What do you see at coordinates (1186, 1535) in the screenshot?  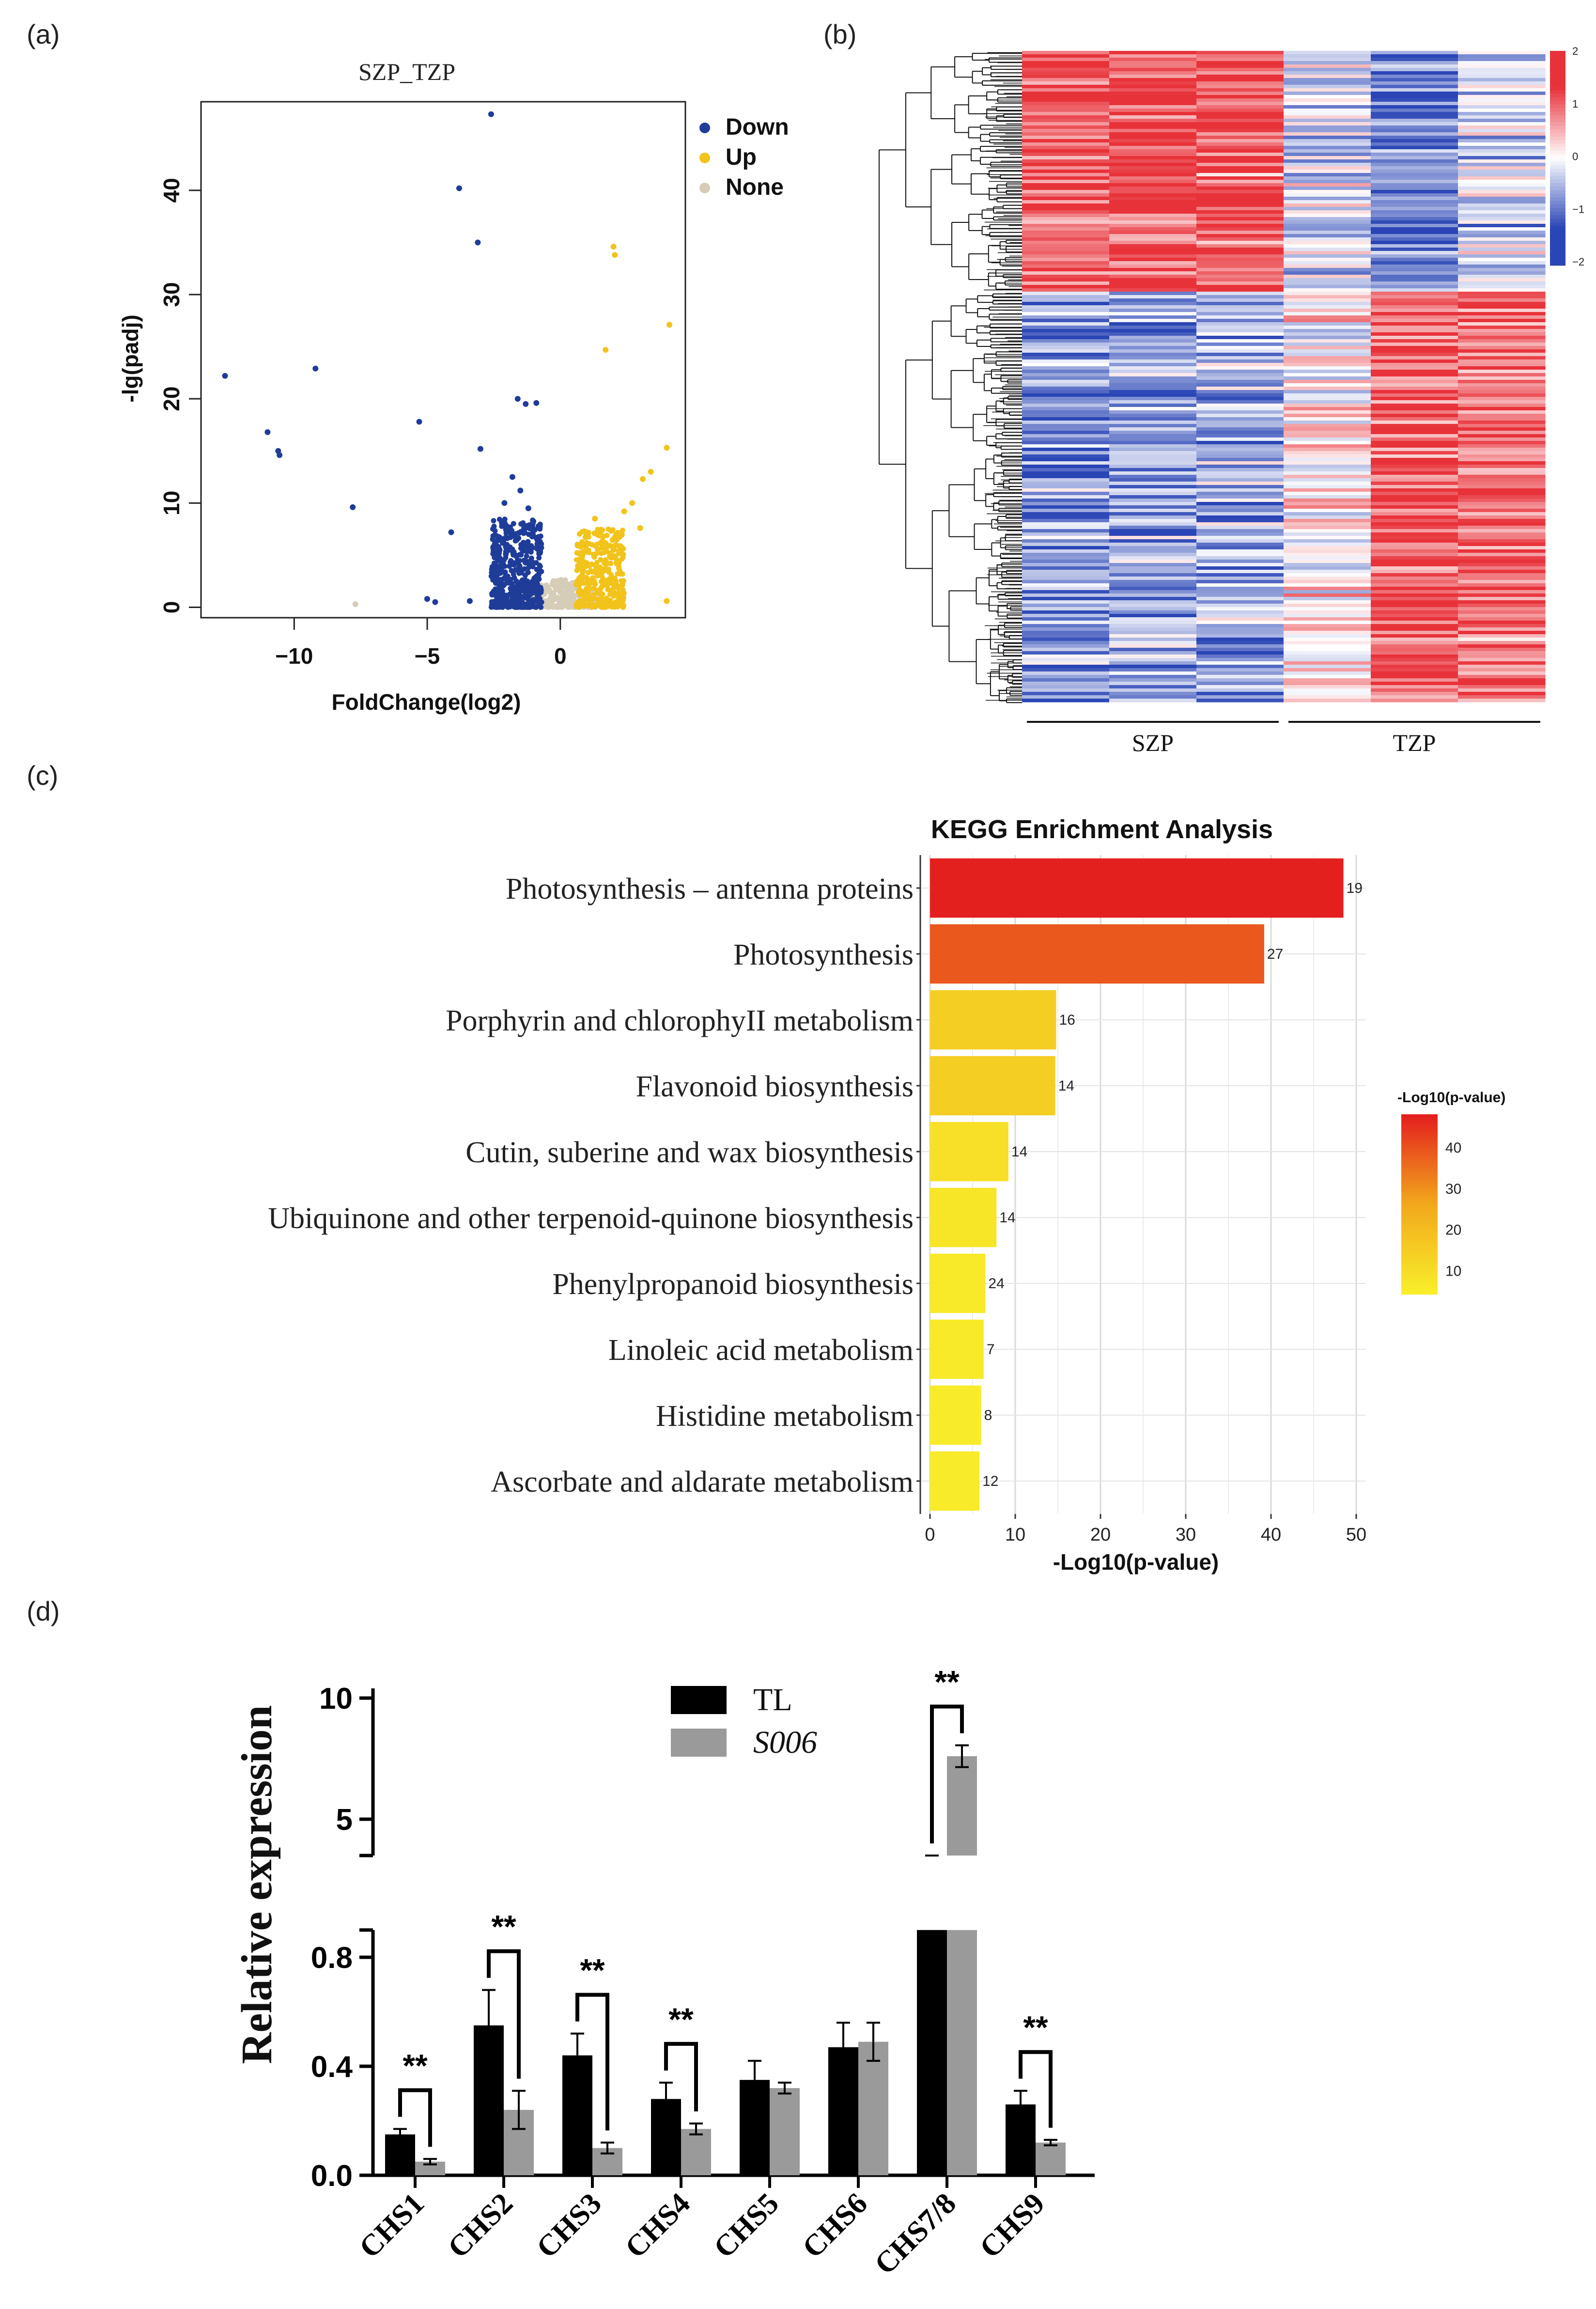 I see `kegg-x-tick-label: 30` at bounding box center [1186, 1535].